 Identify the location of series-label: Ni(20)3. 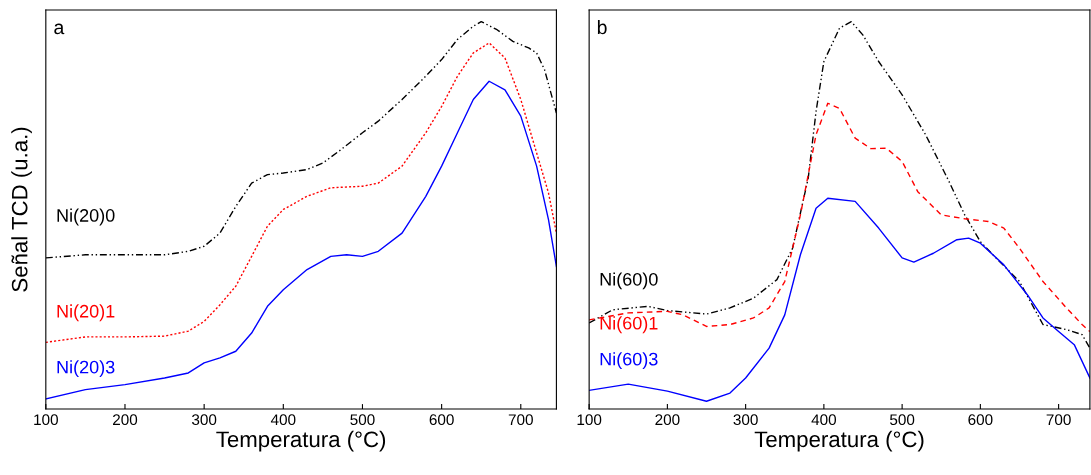
(86, 369).